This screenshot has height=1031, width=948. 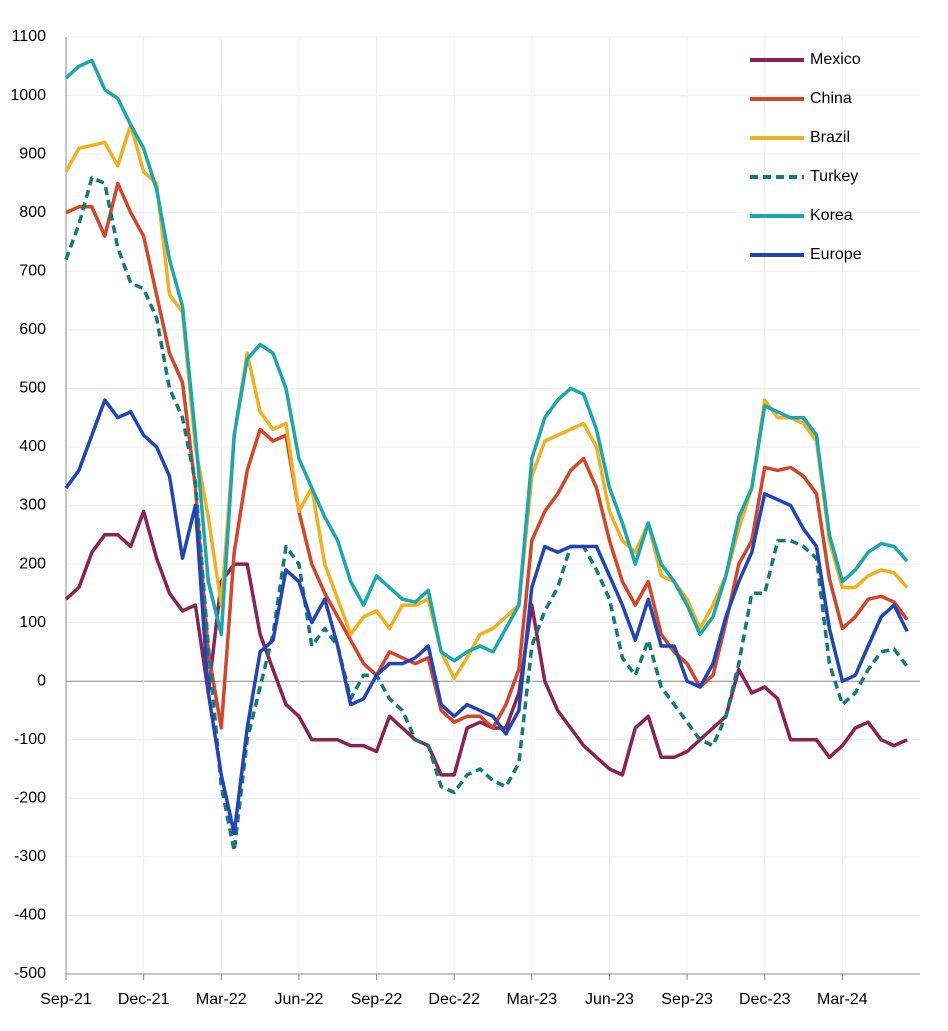 What do you see at coordinates (32, 153) in the screenshot?
I see `y-tick-label: 900` at bounding box center [32, 153].